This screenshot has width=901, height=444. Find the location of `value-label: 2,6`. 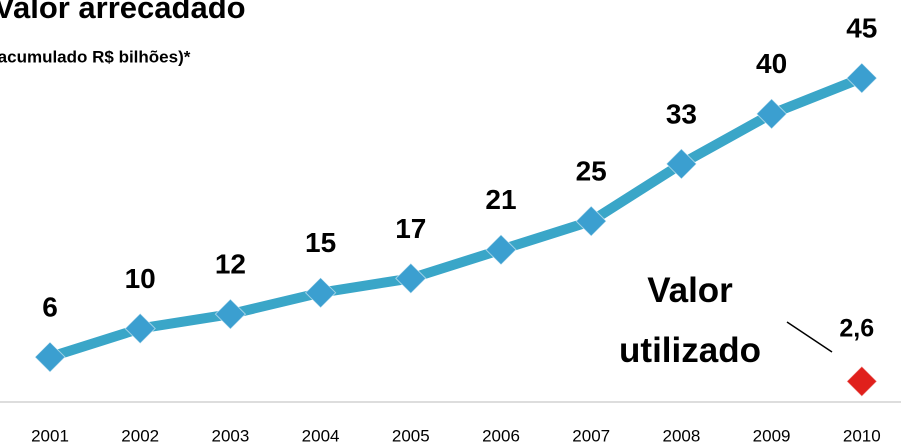

value-label: 2,6 is located at coordinates (856, 329).